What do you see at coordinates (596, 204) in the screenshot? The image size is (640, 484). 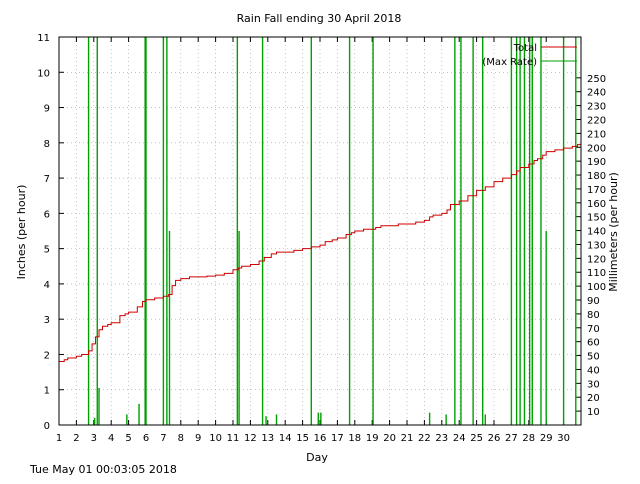 I see `y2-tick-label: 160` at bounding box center [596, 204].